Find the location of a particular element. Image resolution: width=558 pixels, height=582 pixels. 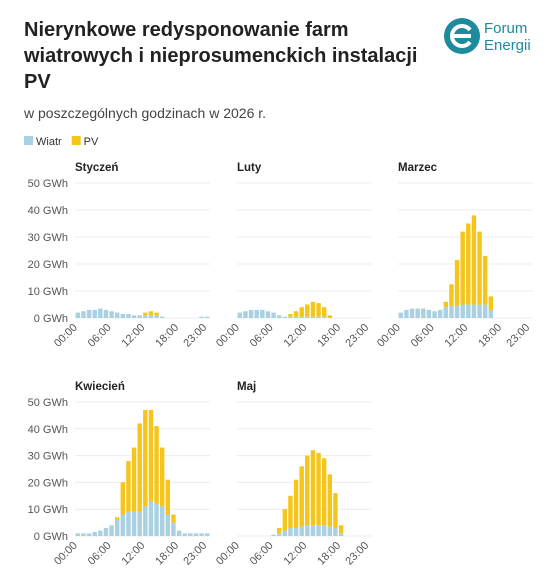

panel-title: Kwiecień is located at coordinates (100, 387).